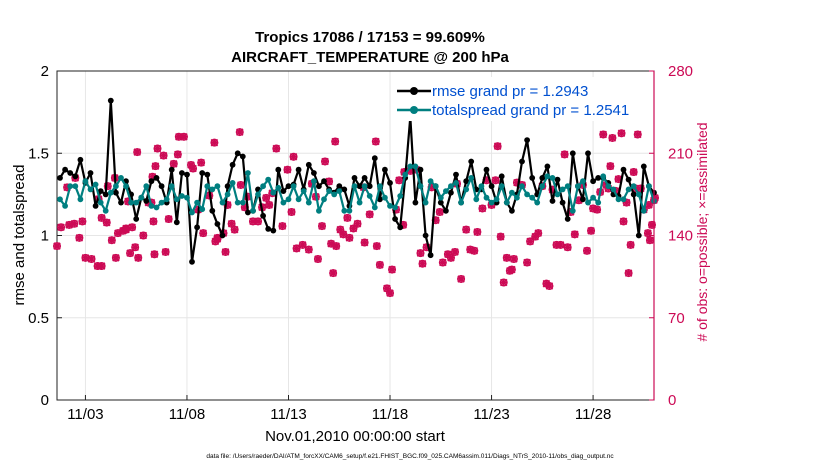 The width and height of the screenshot is (830, 475). I want to click on y-left-tick-label: 0, so click(45, 400).